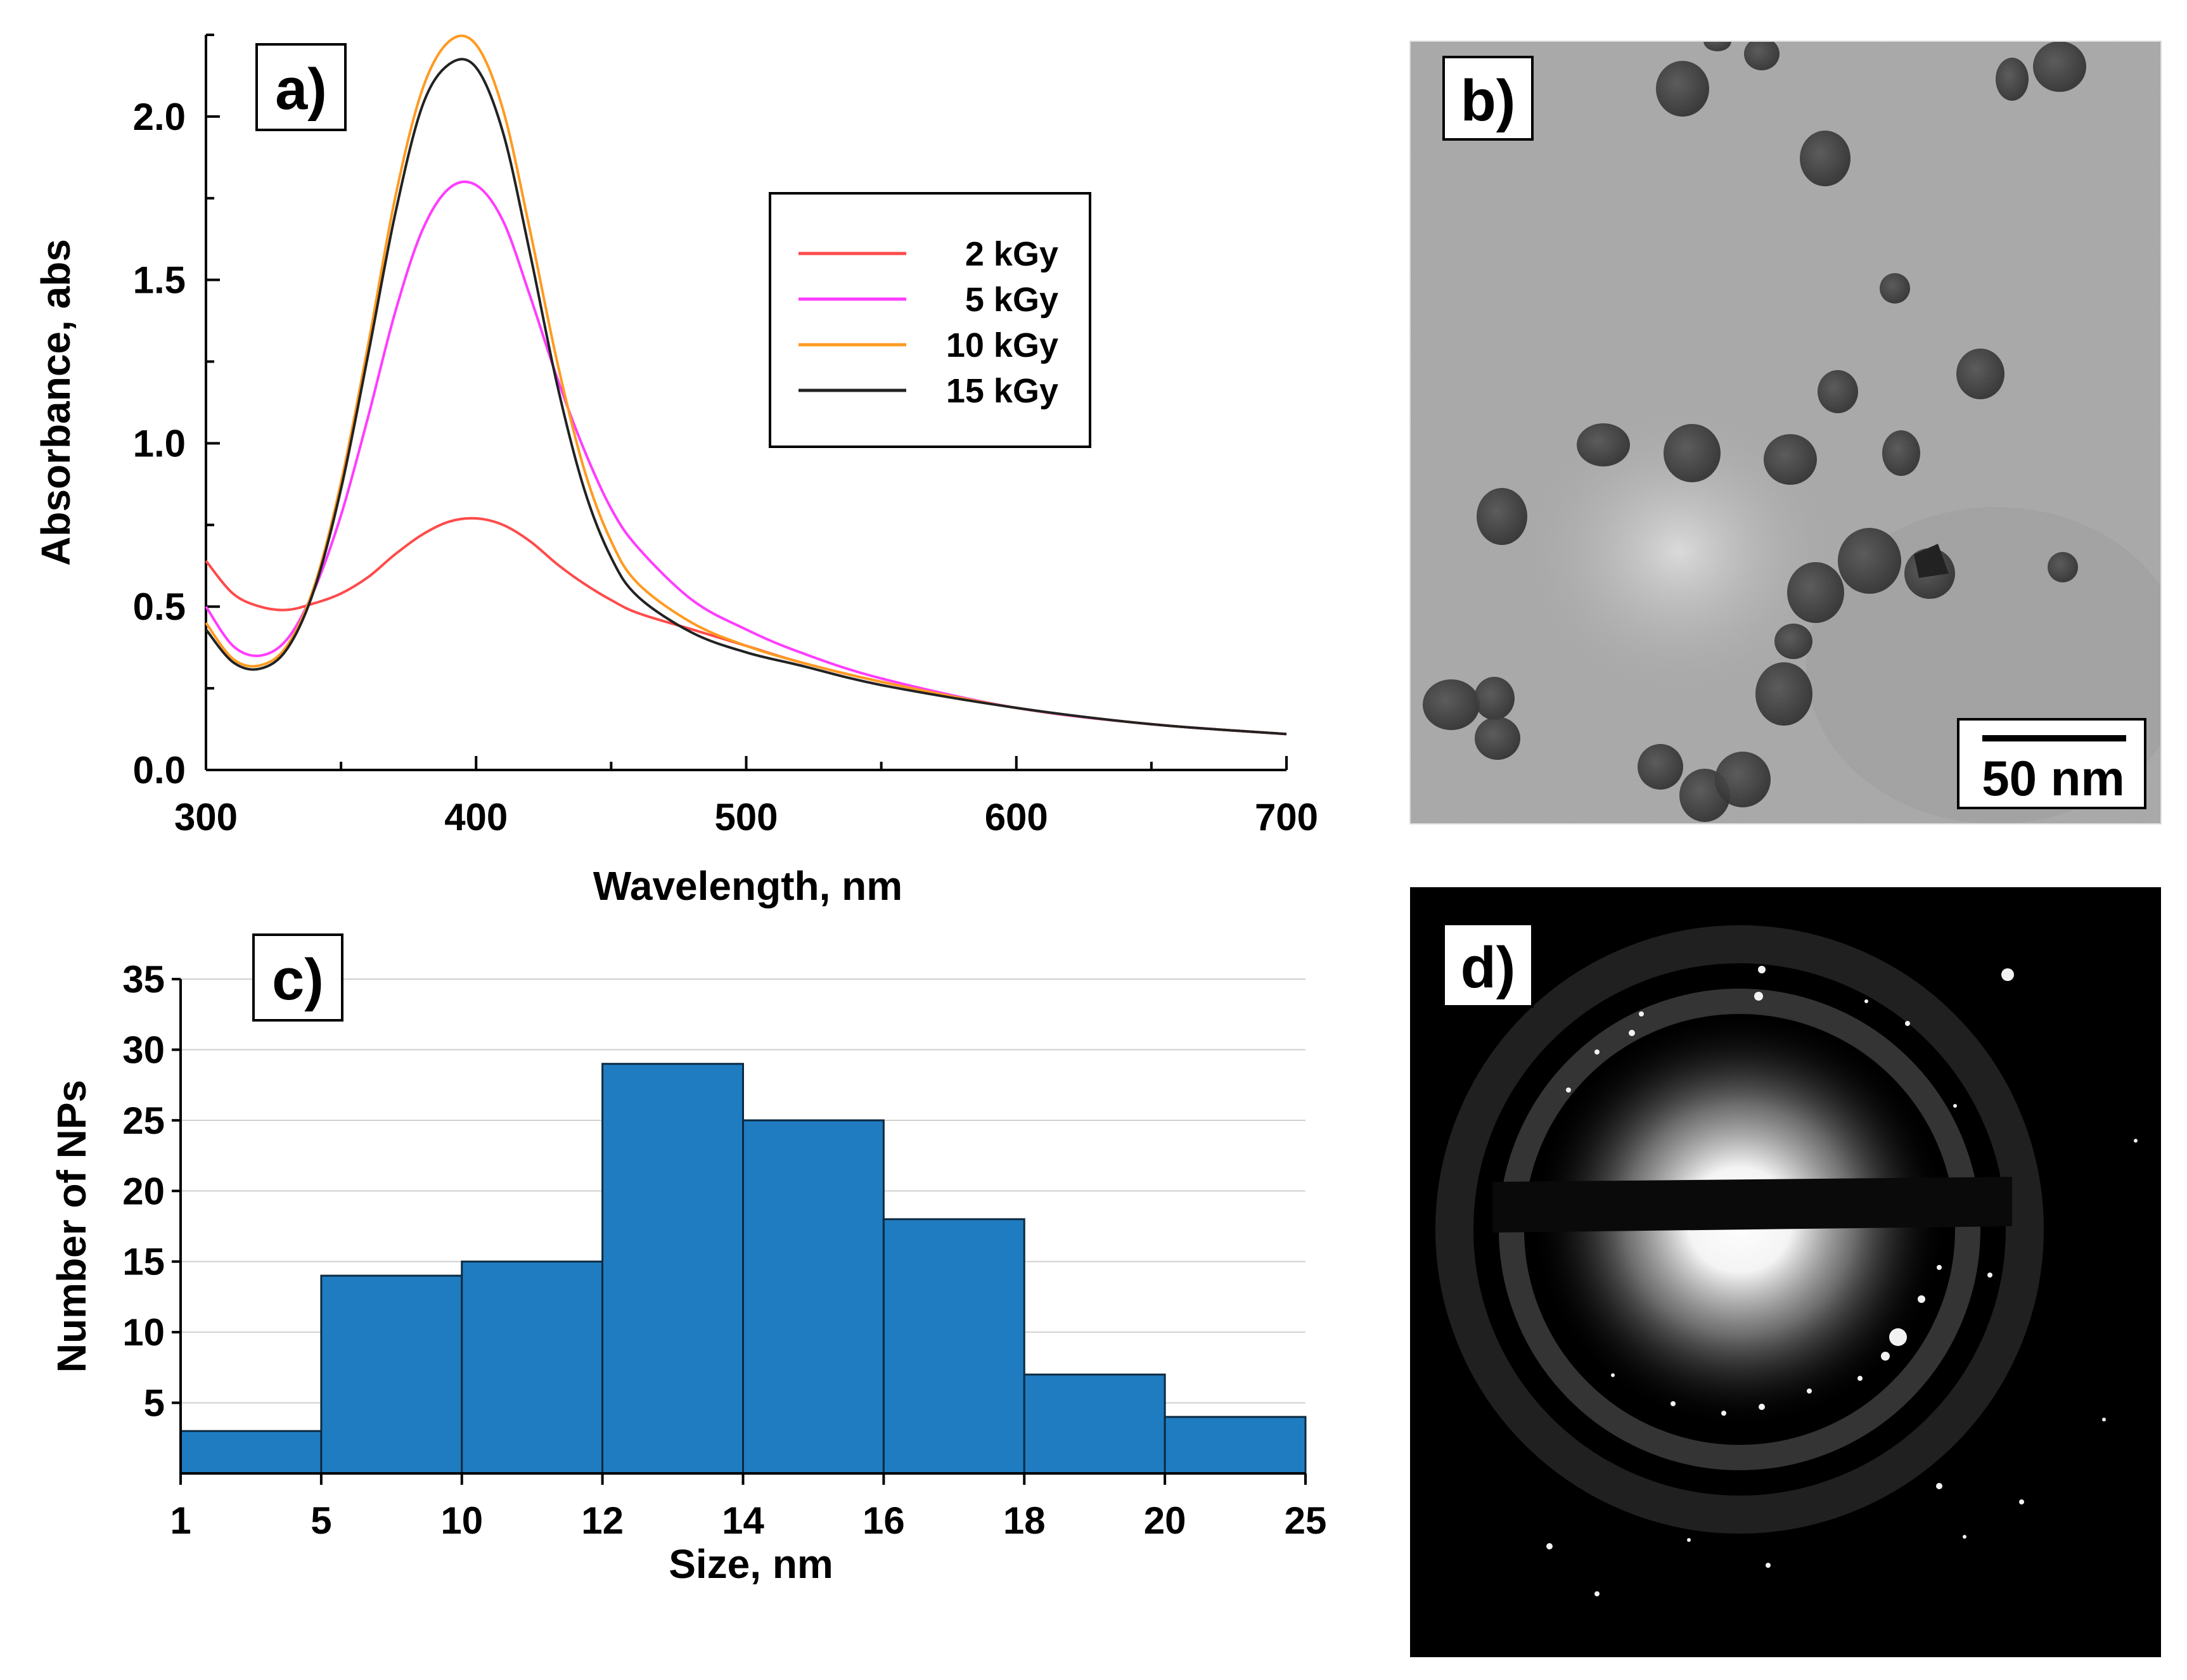 The height and width of the screenshot is (1680, 2187). Describe the element at coordinates (143, 1050) in the screenshot. I see `y-tick-label: 30` at that location.